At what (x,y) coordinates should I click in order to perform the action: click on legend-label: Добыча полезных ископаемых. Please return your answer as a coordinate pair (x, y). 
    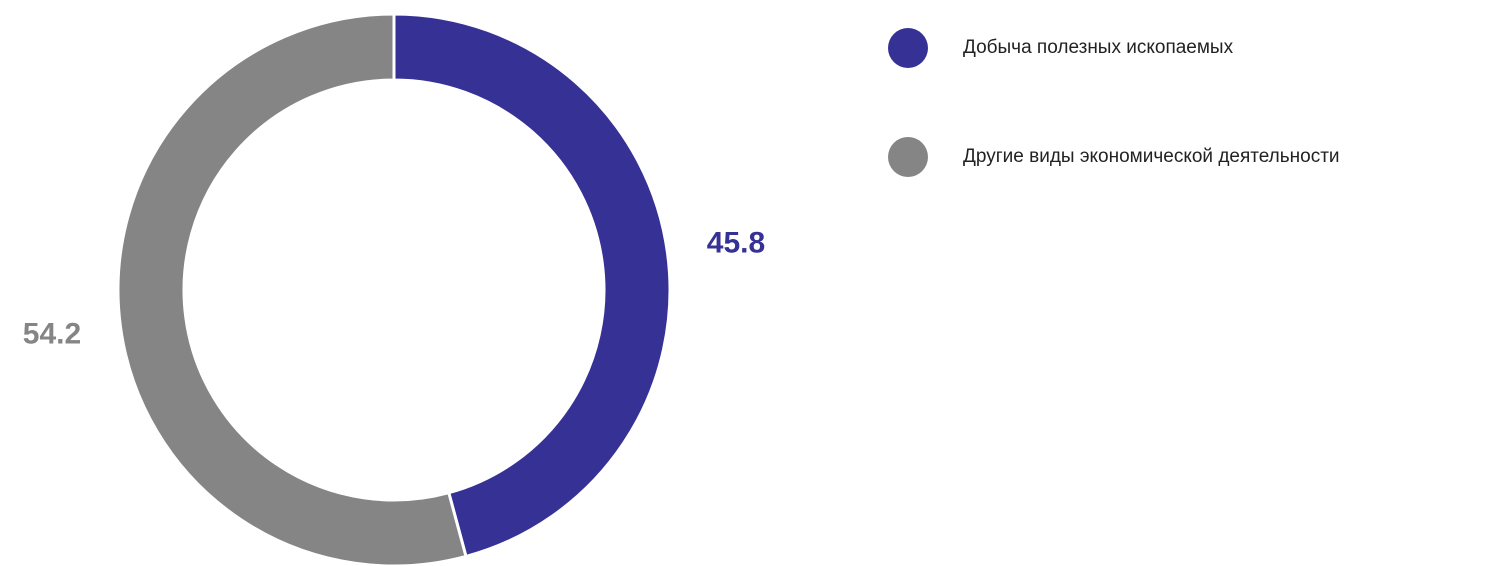
    Looking at the image, I should click on (1098, 47).